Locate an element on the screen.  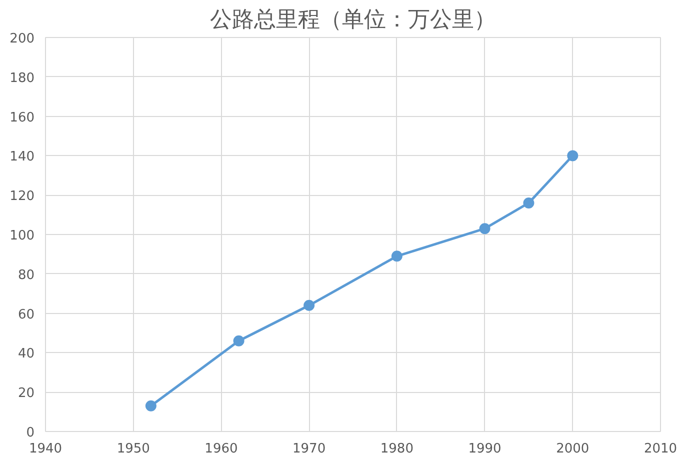
y-tick-label: 140 is located at coordinates (22, 157).